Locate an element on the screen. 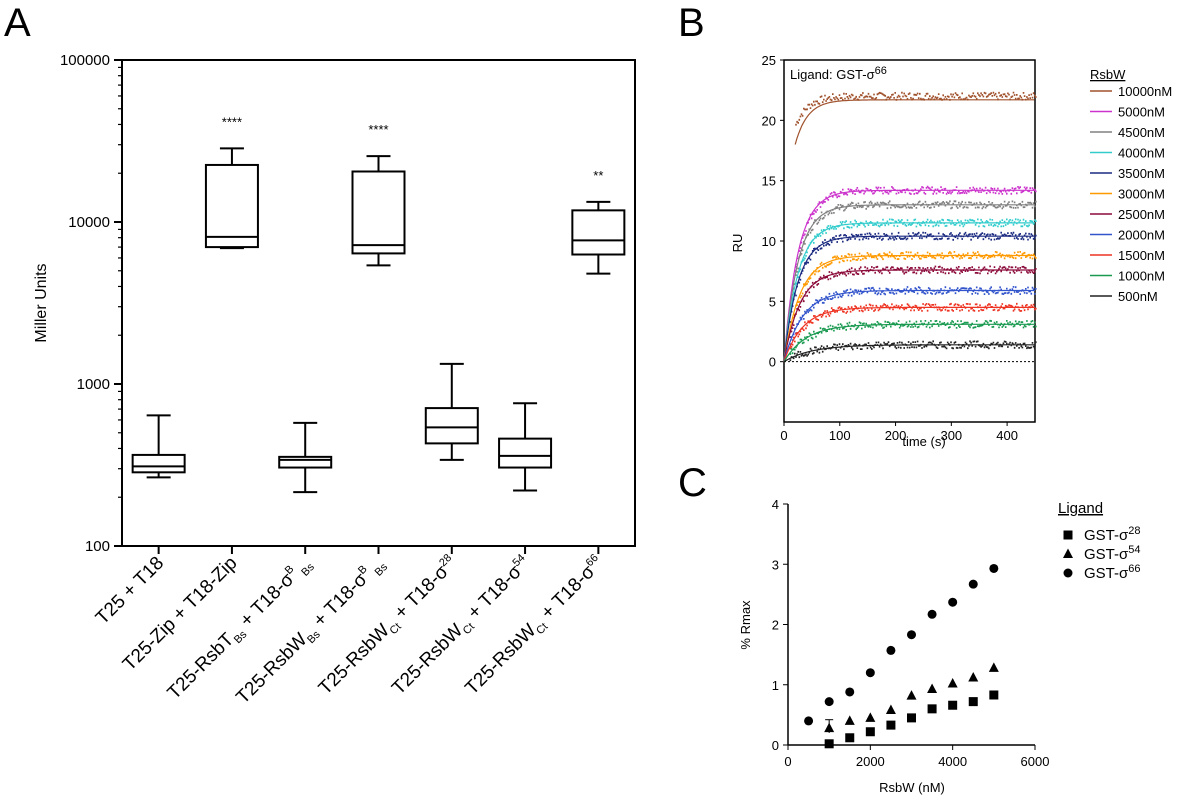  y-tick-label-b: 20 is located at coordinates (769, 120).